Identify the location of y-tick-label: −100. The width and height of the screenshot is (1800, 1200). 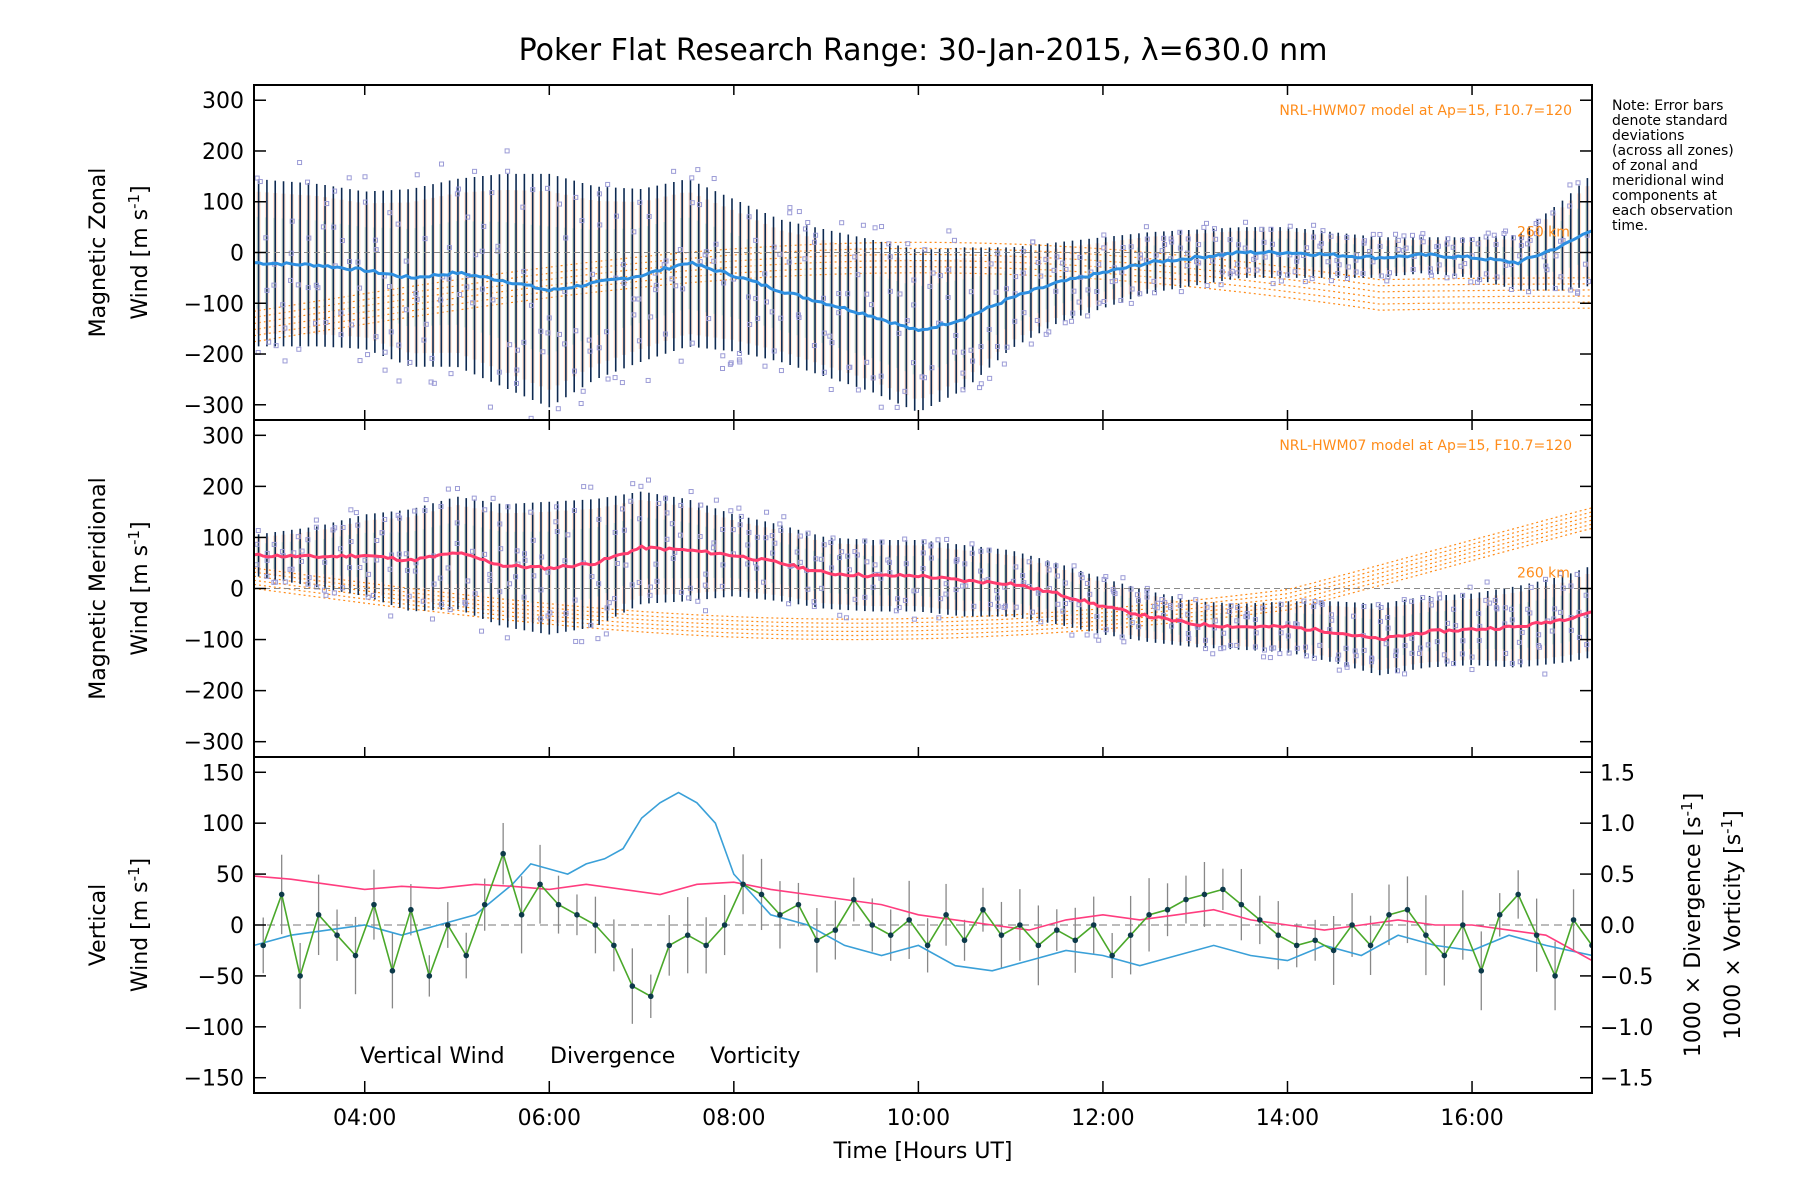
(214, 1028).